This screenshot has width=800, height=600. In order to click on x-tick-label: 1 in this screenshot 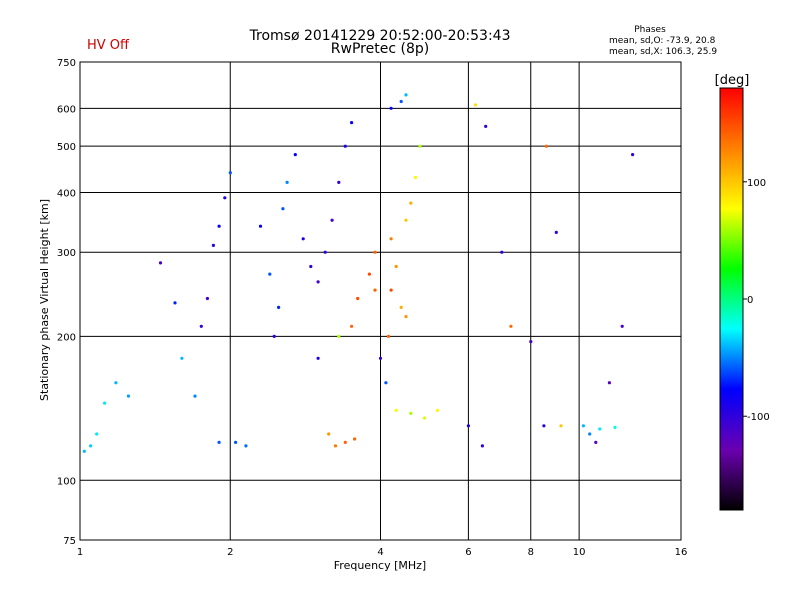, I will do `click(80, 552)`.